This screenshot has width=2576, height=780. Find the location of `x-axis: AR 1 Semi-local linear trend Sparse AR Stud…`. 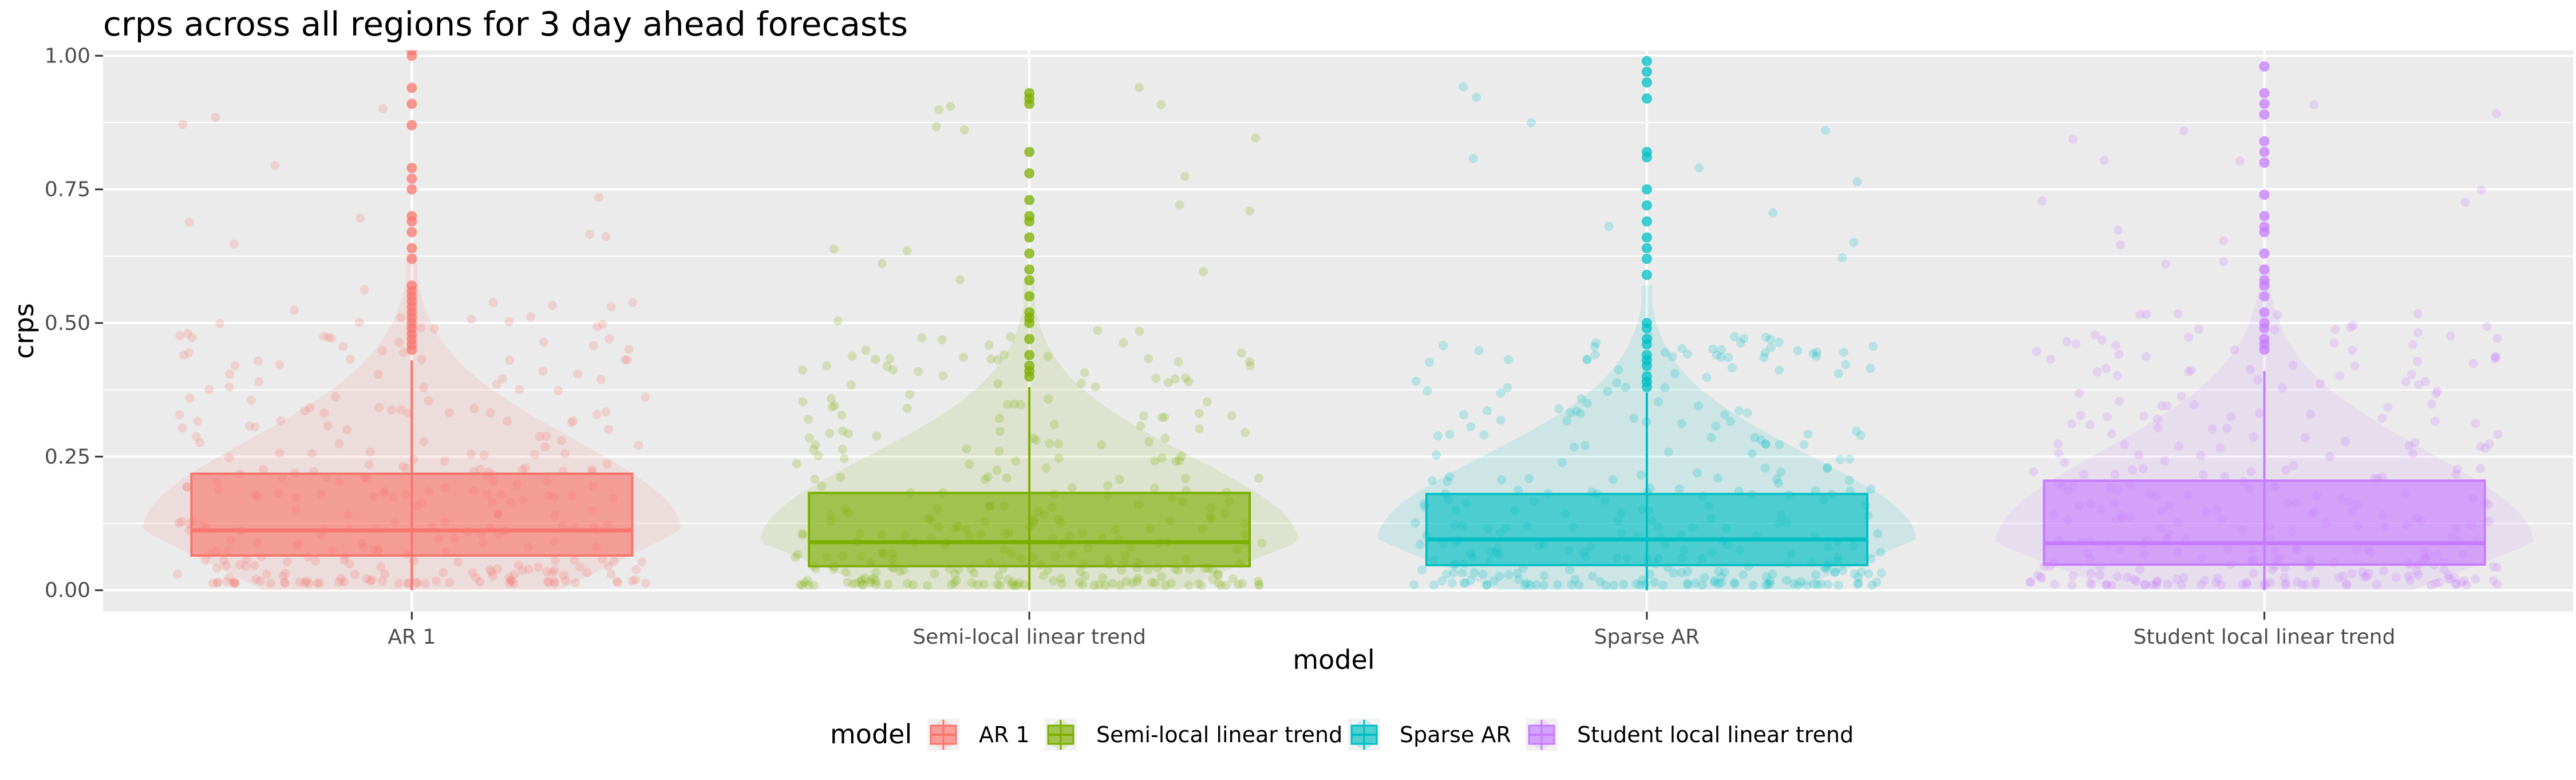

x-axis: AR 1 Semi-local linear trend Sparse AR Stud… is located at coordinates (1391, 630).